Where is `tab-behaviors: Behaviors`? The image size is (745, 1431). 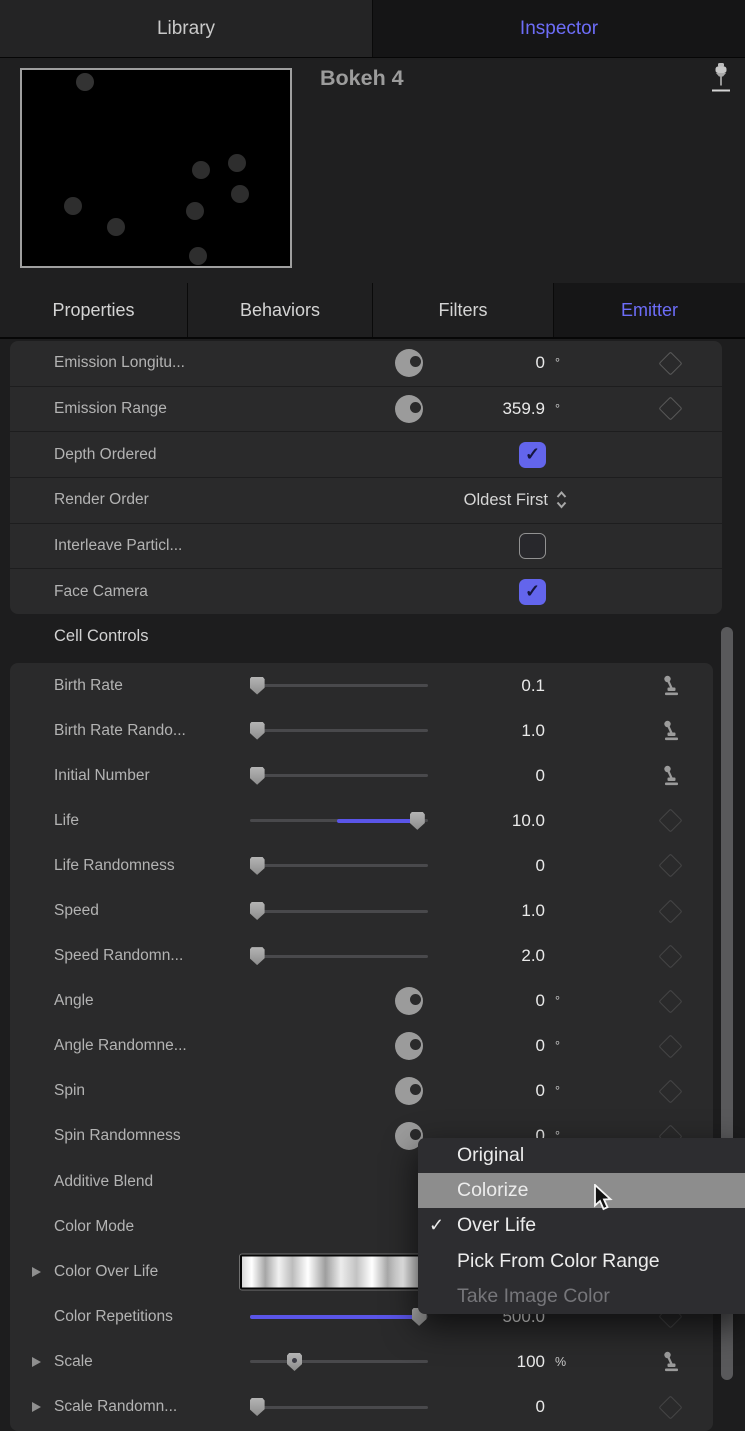 tab-behaviors: Behaviors is located at coordinates (280, 310).